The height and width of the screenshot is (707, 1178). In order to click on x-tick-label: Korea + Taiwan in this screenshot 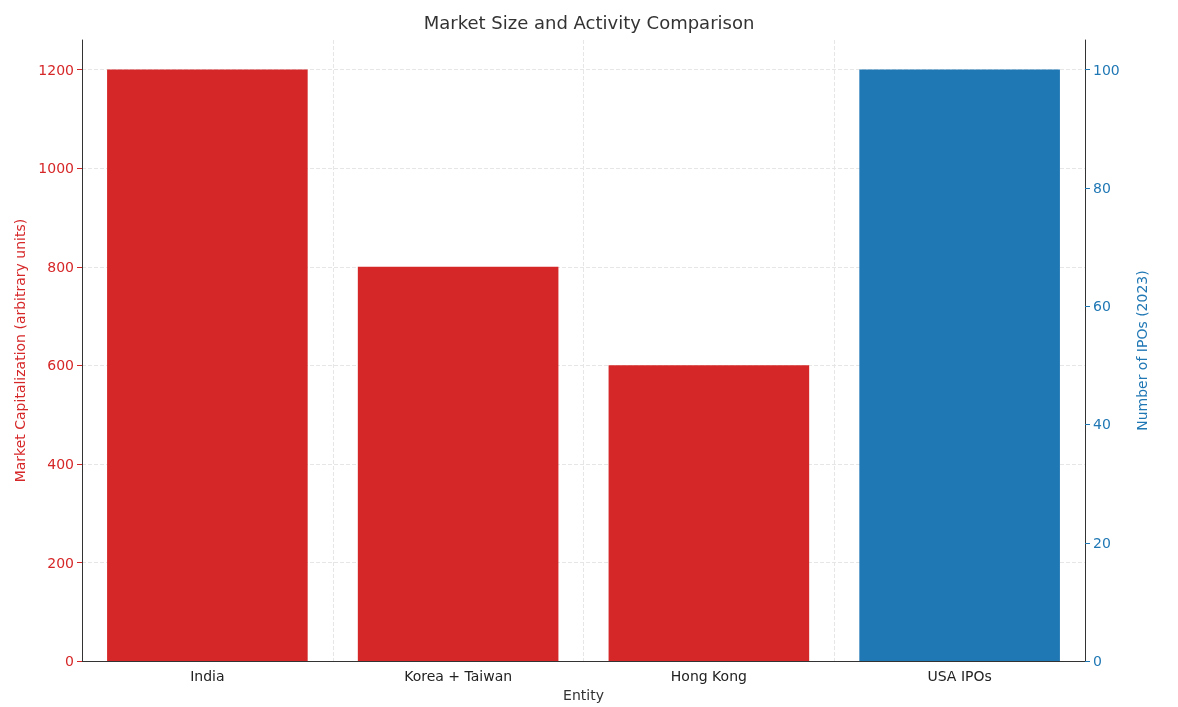, I will do `click(458, 676)`.